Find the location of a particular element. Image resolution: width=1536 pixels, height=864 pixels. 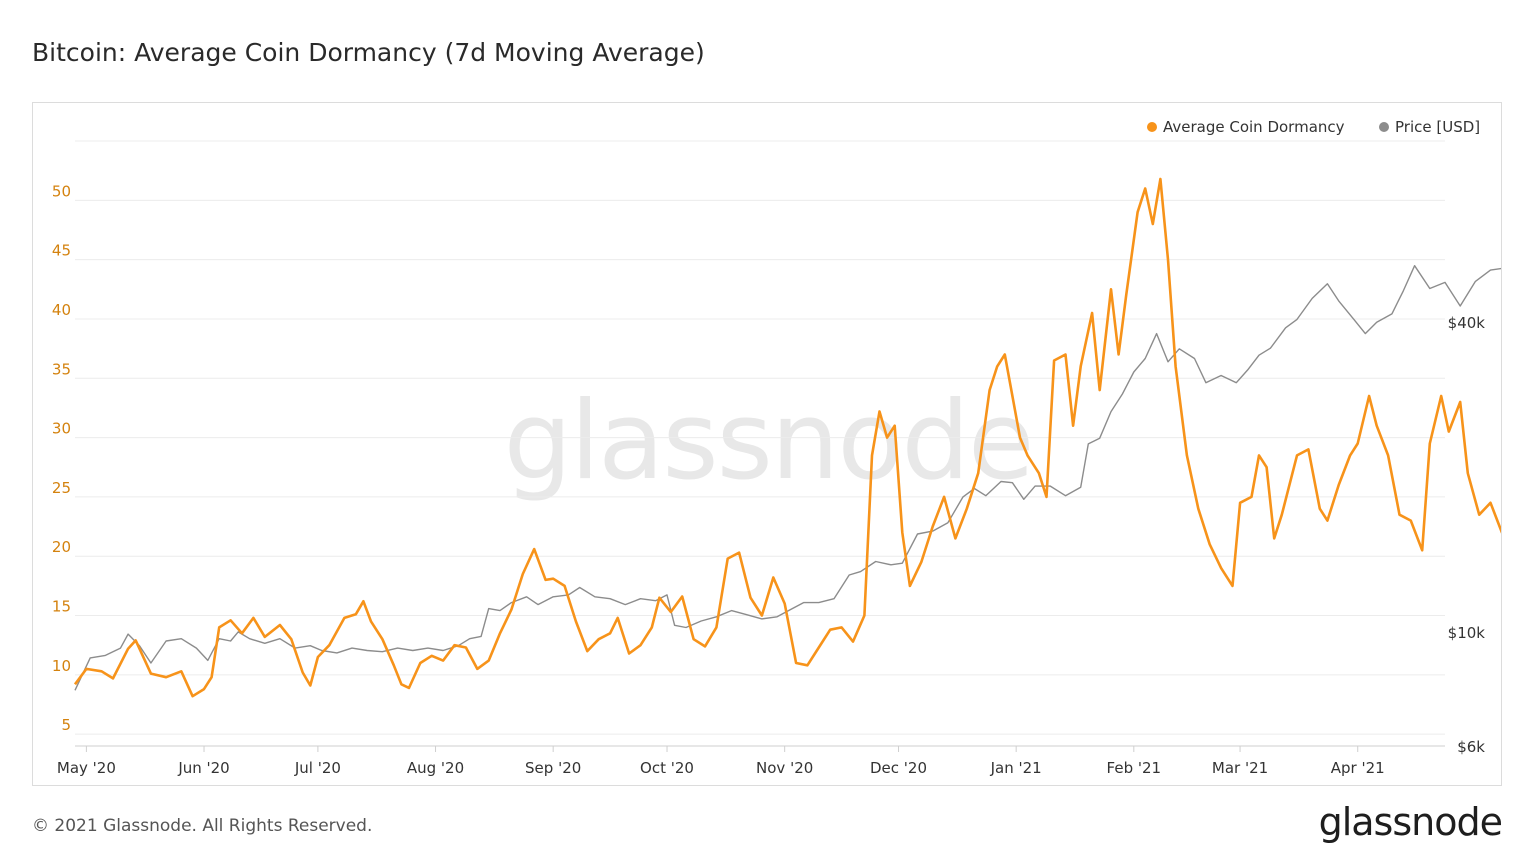

brand-logo: glassnode is located at coordinates (1410, 822).